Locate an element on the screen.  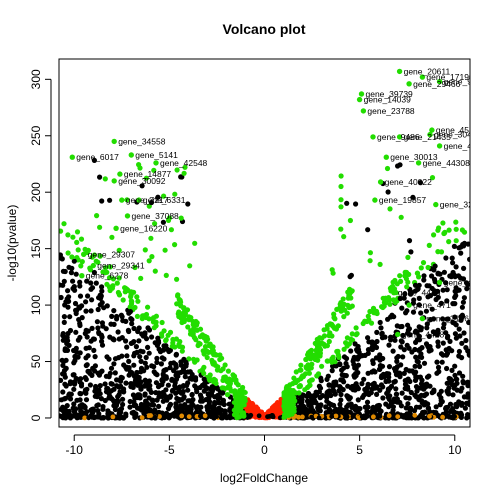
gene-label: gene_7217 is located at coordinates (147, 200).